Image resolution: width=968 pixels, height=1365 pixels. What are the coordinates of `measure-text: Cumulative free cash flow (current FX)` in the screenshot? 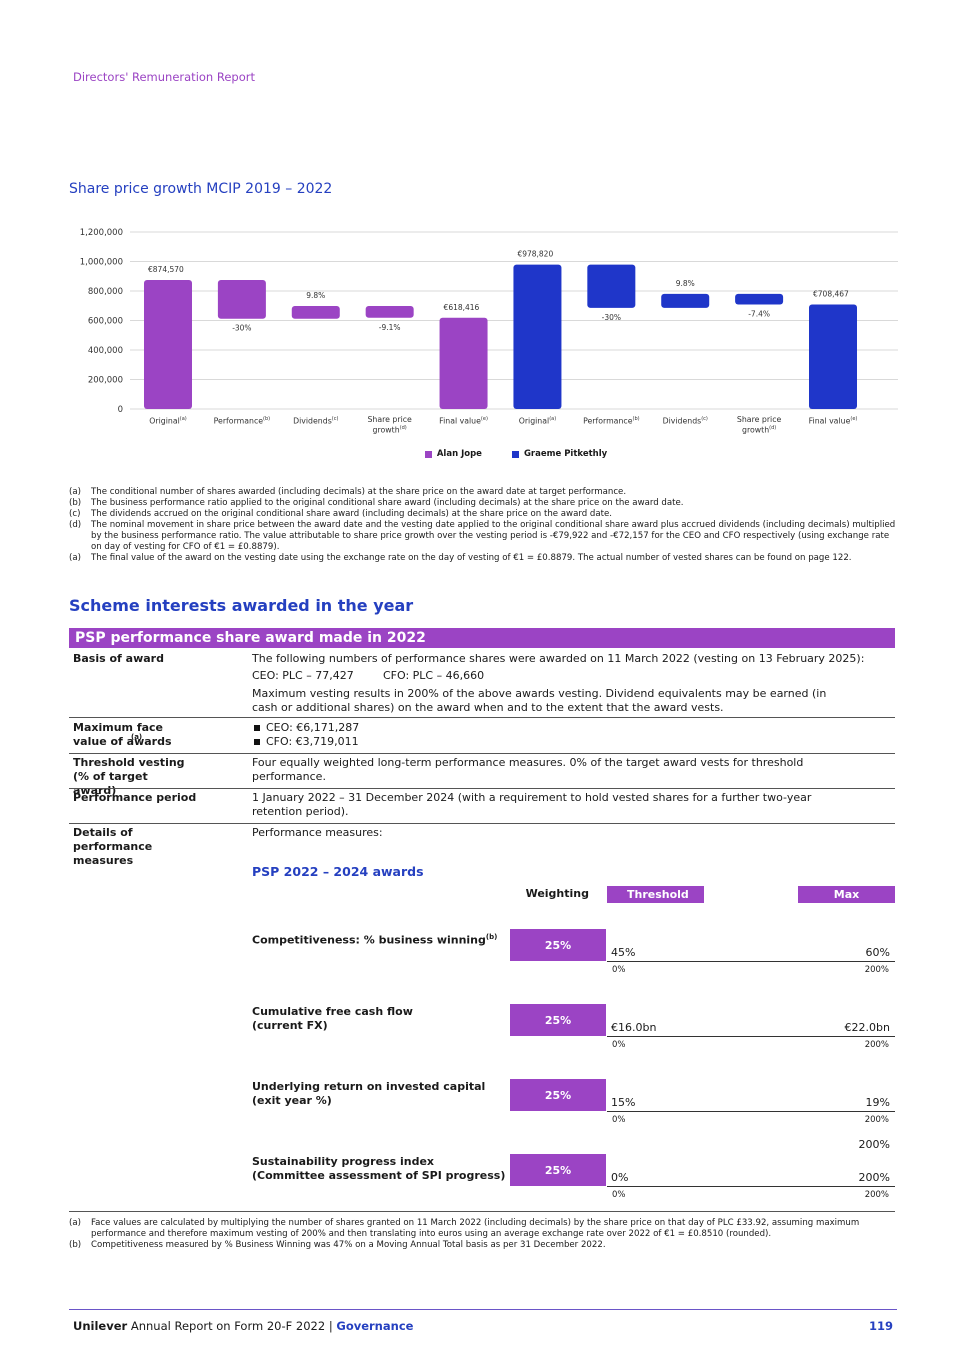 It's located at (332, 1018).